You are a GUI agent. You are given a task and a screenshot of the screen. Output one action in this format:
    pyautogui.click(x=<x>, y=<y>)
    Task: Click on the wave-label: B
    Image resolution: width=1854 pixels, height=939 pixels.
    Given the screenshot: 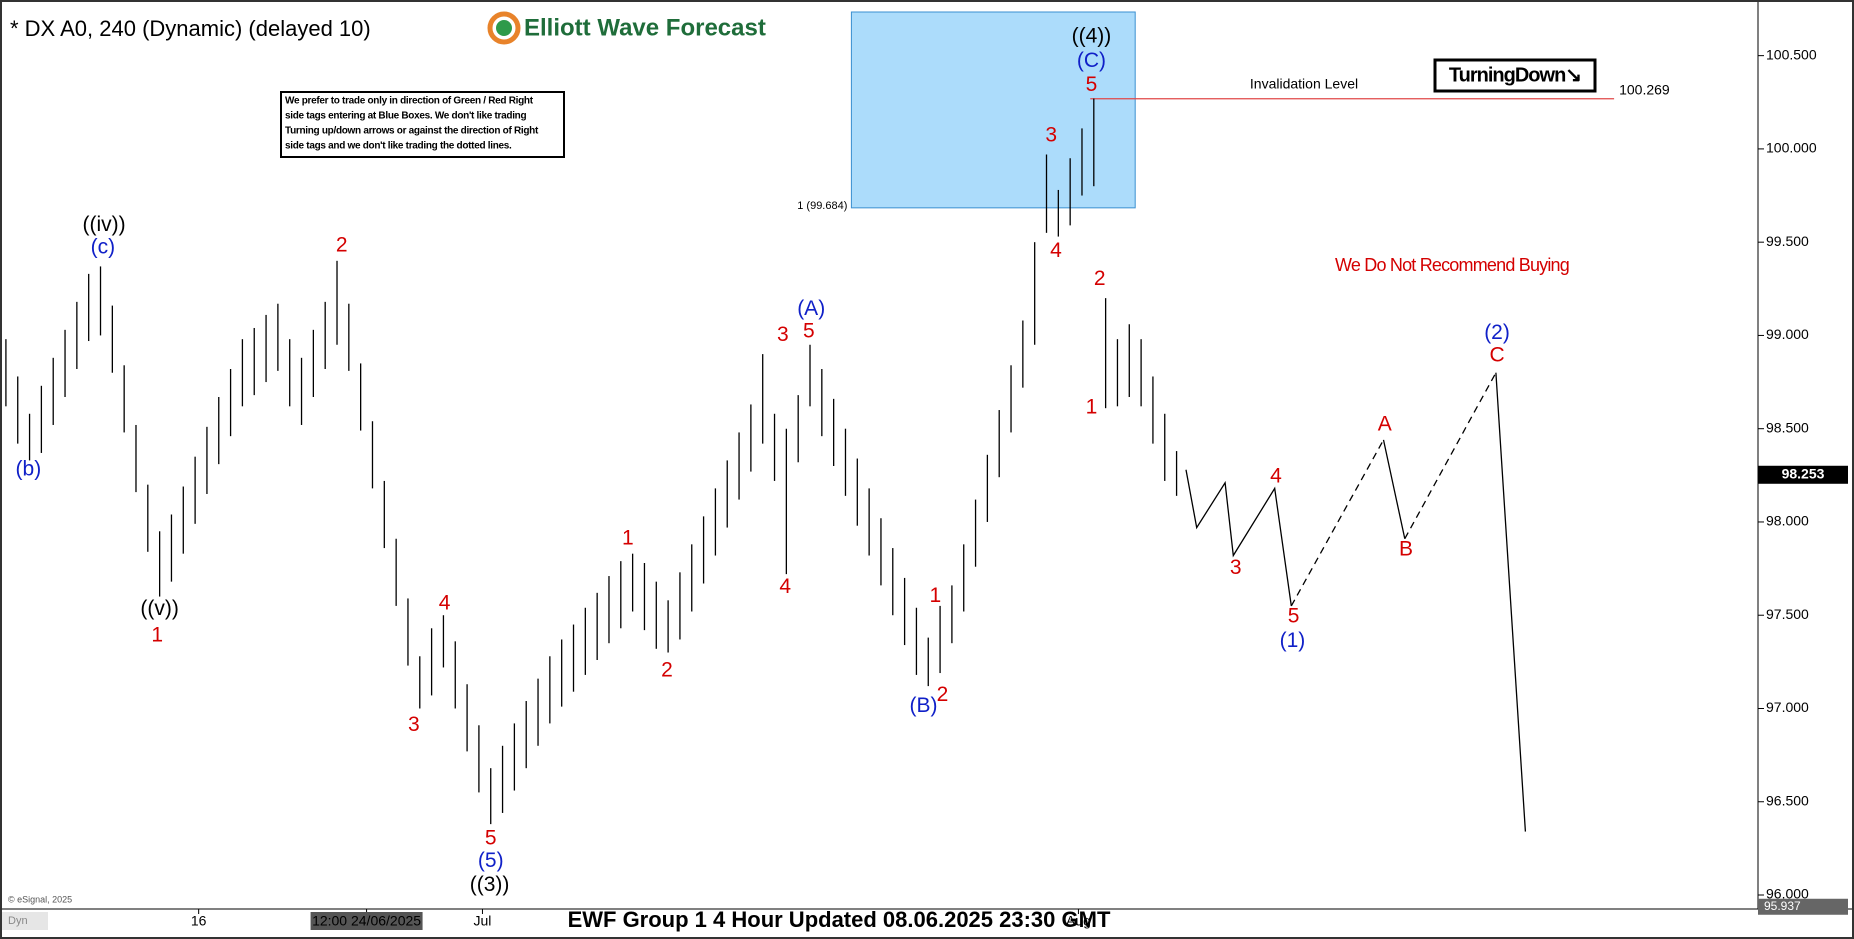 What is the action you would take?
    pyautogui.click(x=1406, y=548)
    